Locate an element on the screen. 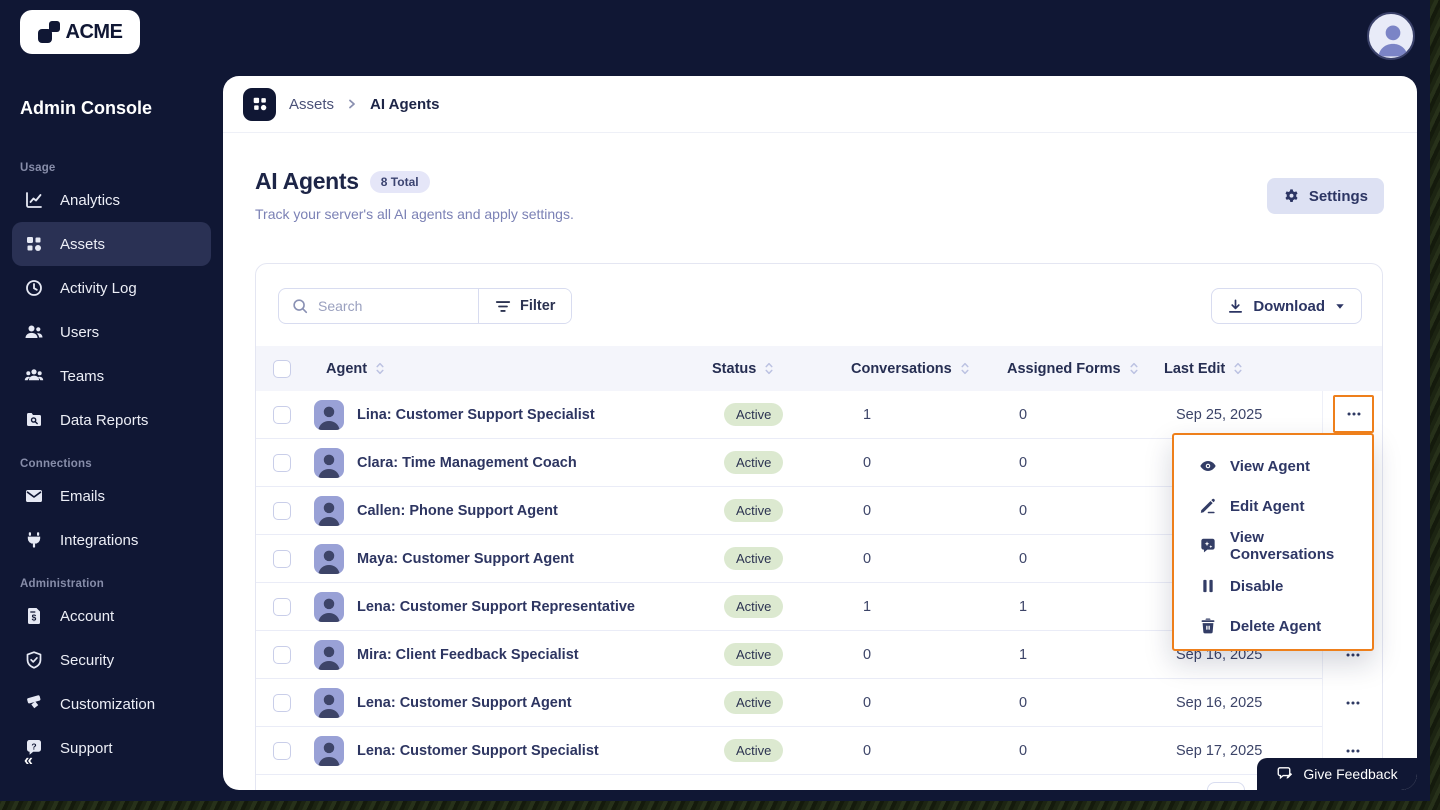 The image size is (1440, 810). agent-name: Lena: Customer Support Agent is located at coordinates (464, 702).